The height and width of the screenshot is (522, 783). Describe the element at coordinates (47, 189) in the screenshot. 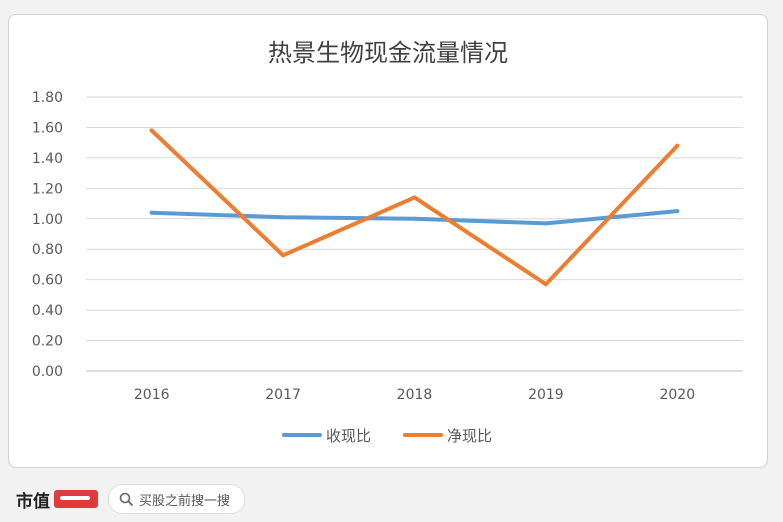

I see `y-tick-label: 1.20` at that location.